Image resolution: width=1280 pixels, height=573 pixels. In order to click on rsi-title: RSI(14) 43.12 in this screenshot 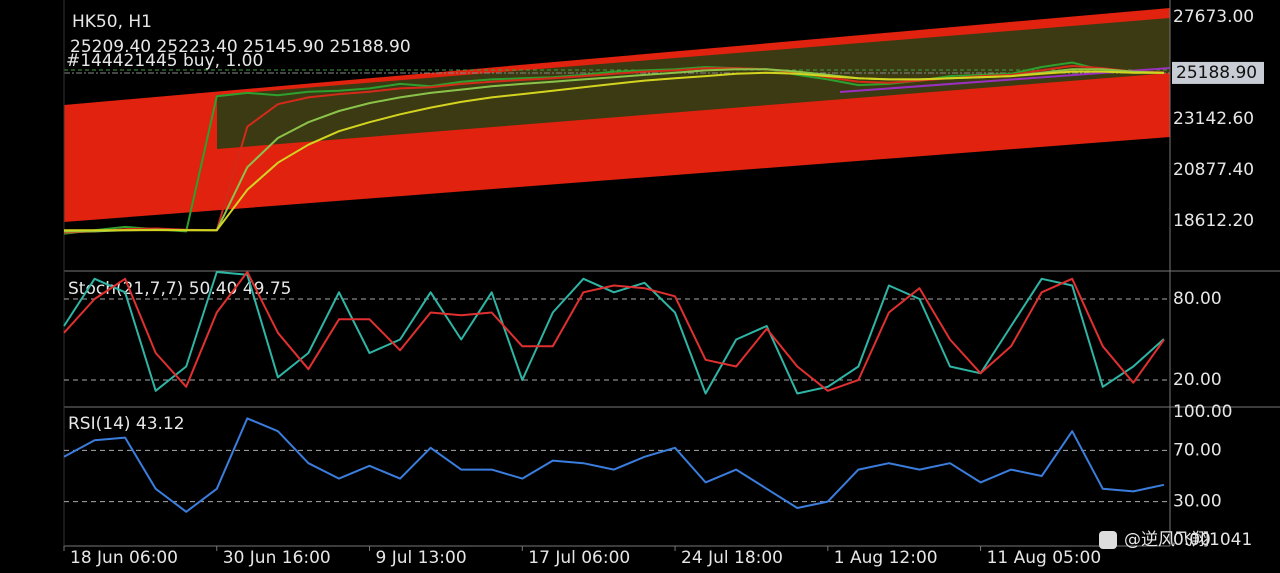, I will do `click(126, 424)`.